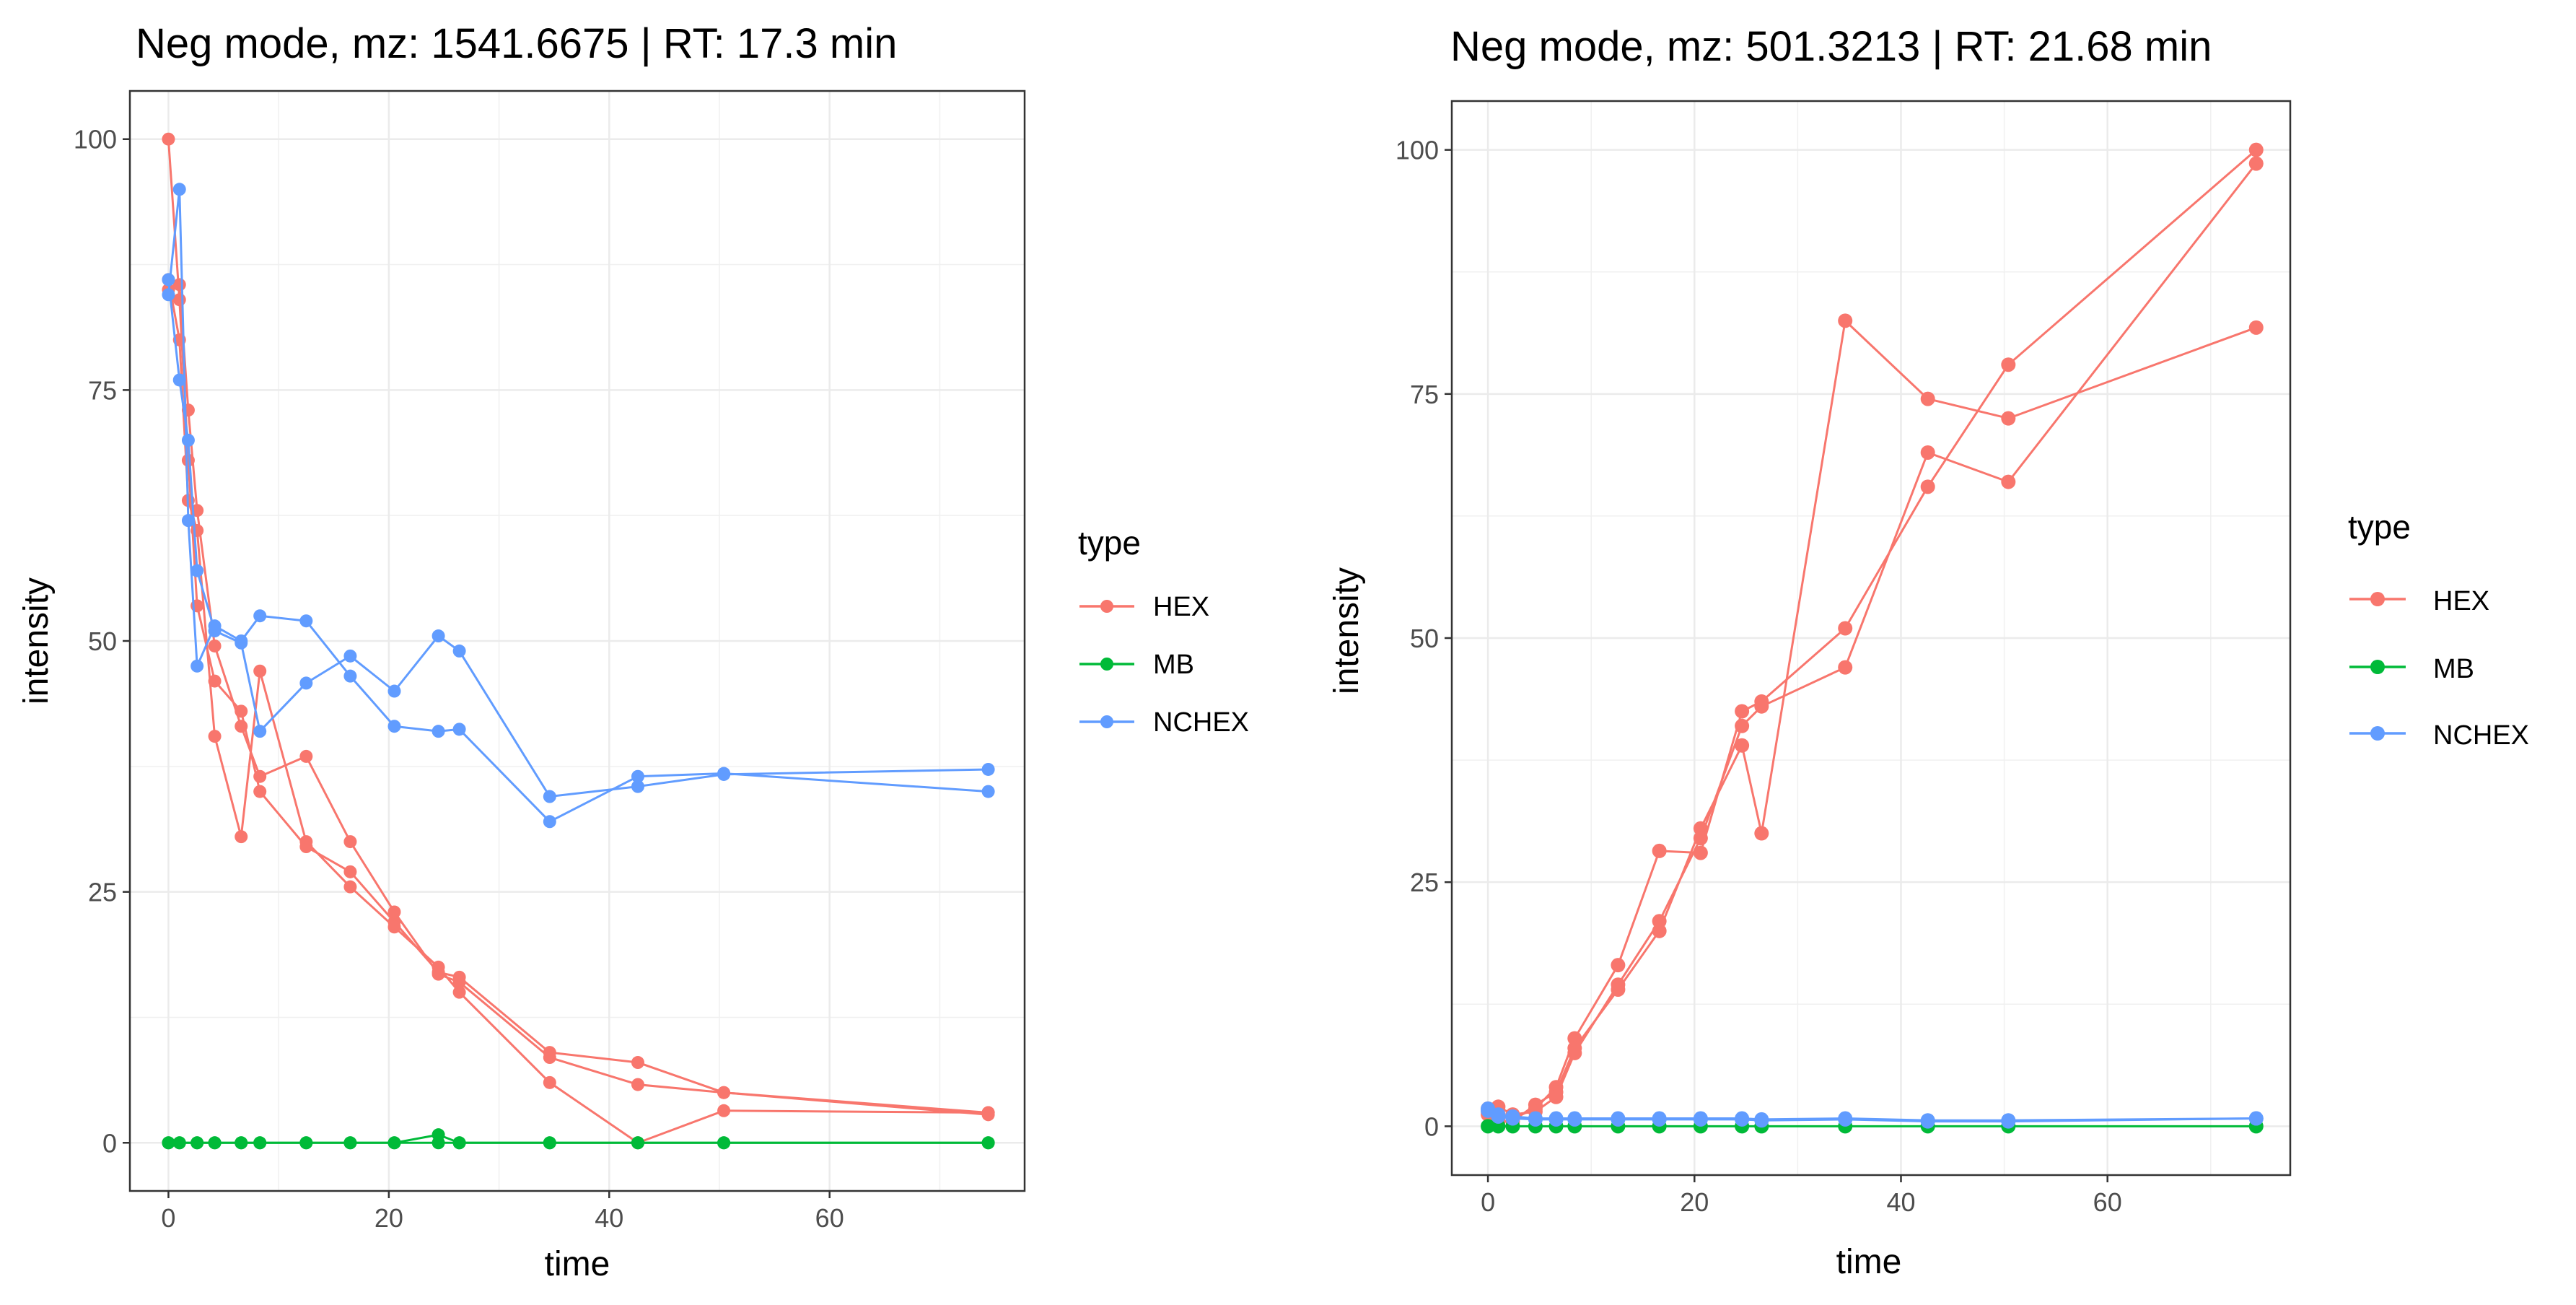 This screenshot has height=1305, width=2576. I want to click on chart-1-x-axis-title: time, so click(577, 1264).